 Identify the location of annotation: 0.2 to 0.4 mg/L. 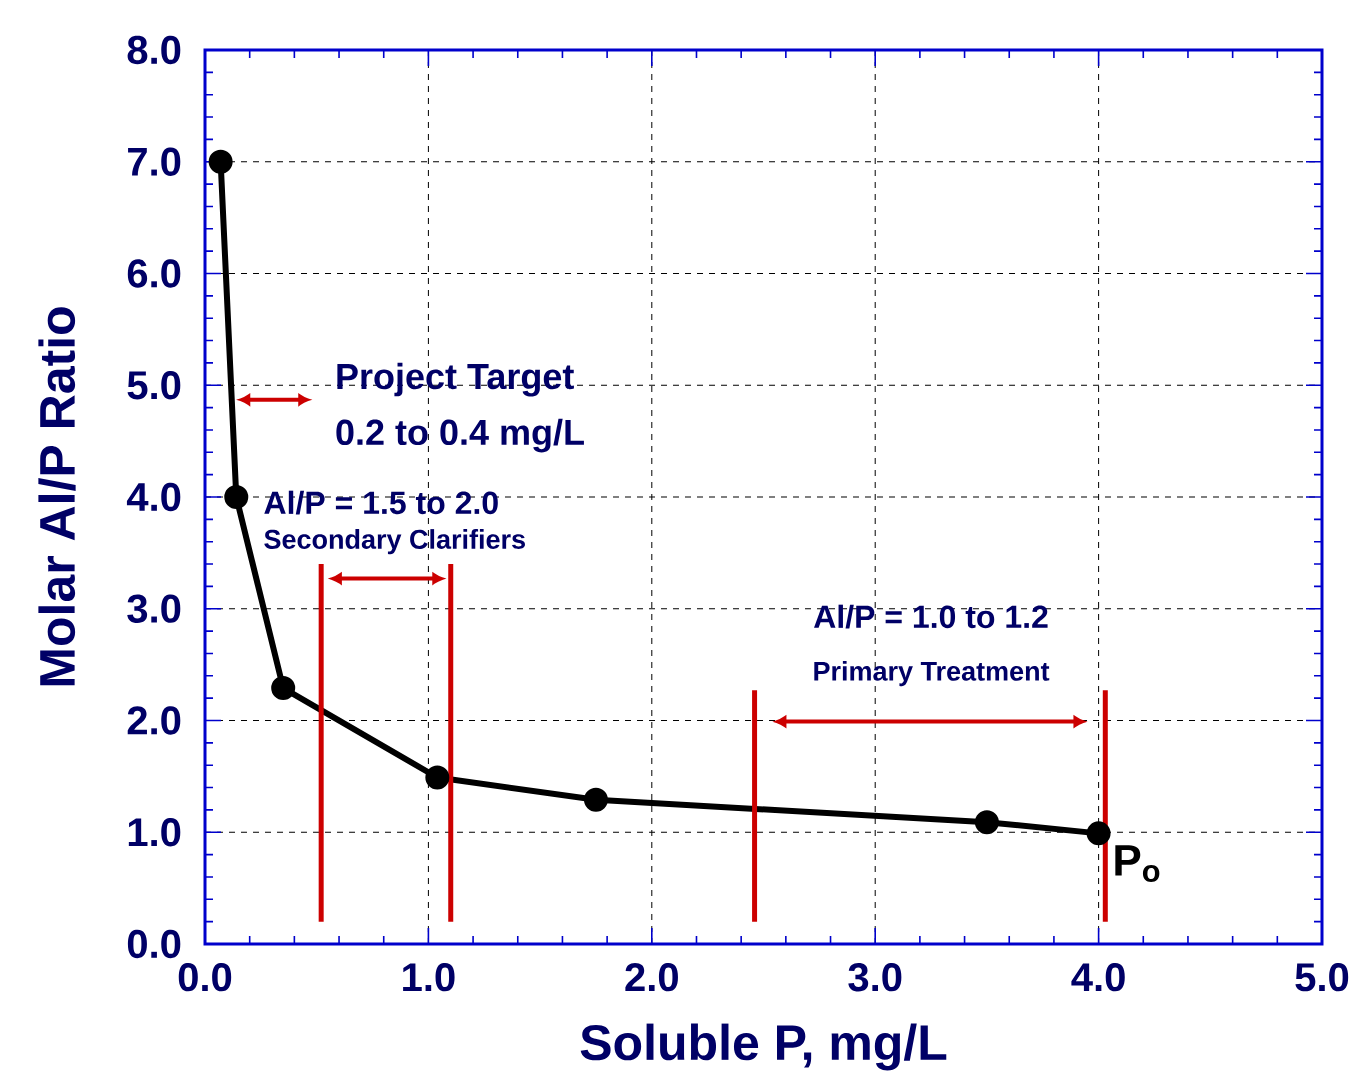
(460, 435).